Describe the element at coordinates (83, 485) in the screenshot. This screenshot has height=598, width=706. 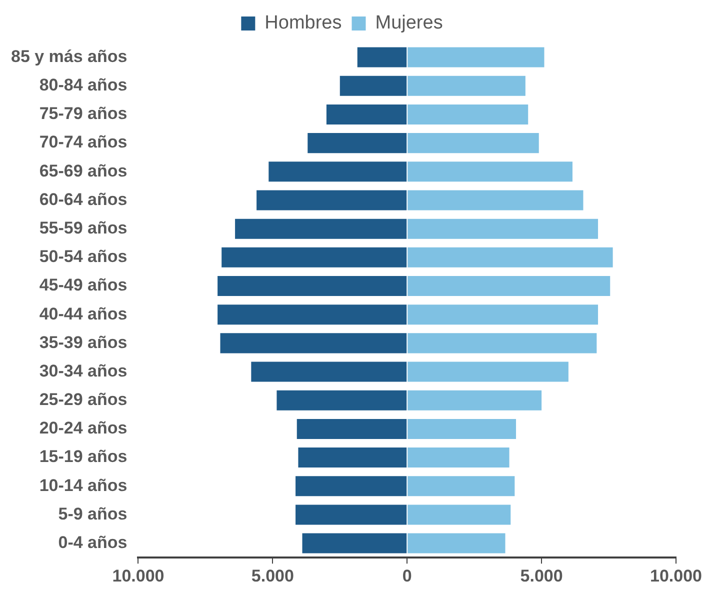
I see `y-tick-label: 10-14 años` at that location.